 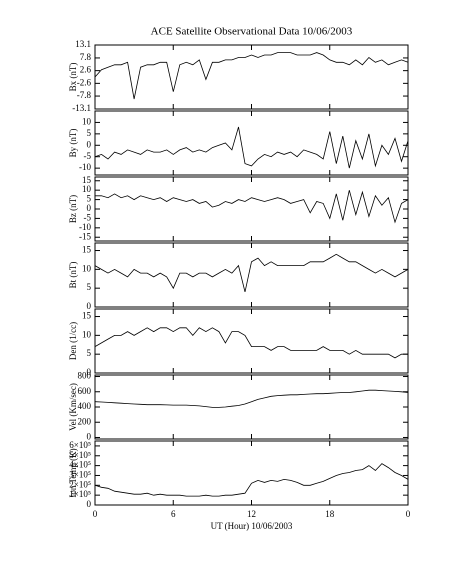 What do you see at coordinates (330, 514) in the screenshot?
I see `x-tick-label: 18` at bounding box center [330, 514].